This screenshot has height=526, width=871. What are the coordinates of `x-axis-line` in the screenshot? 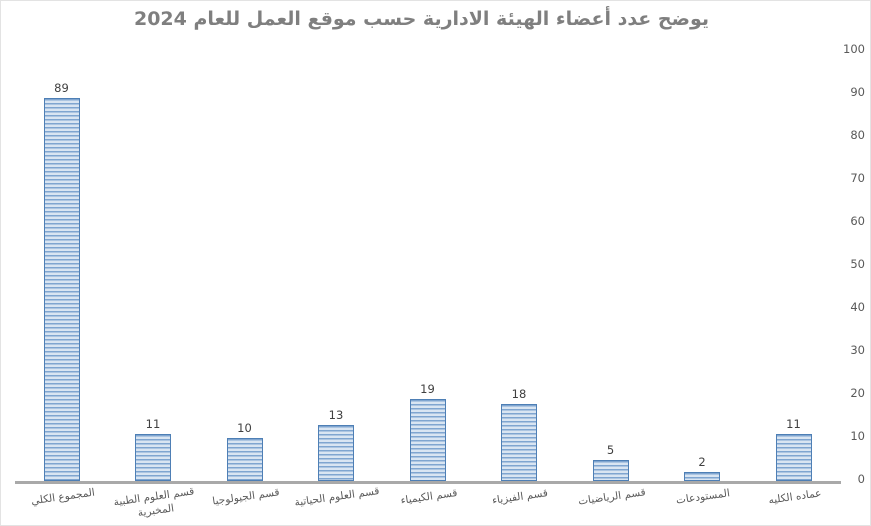 It's located at (428, 482).